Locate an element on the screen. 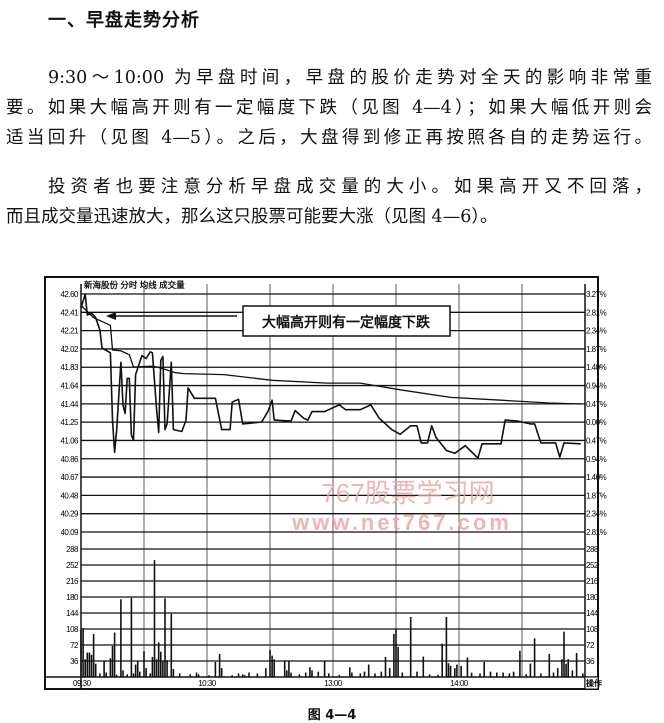 The width and height of the screenshot is (664, 723). average-price-line is located at coordinates (330, 354).